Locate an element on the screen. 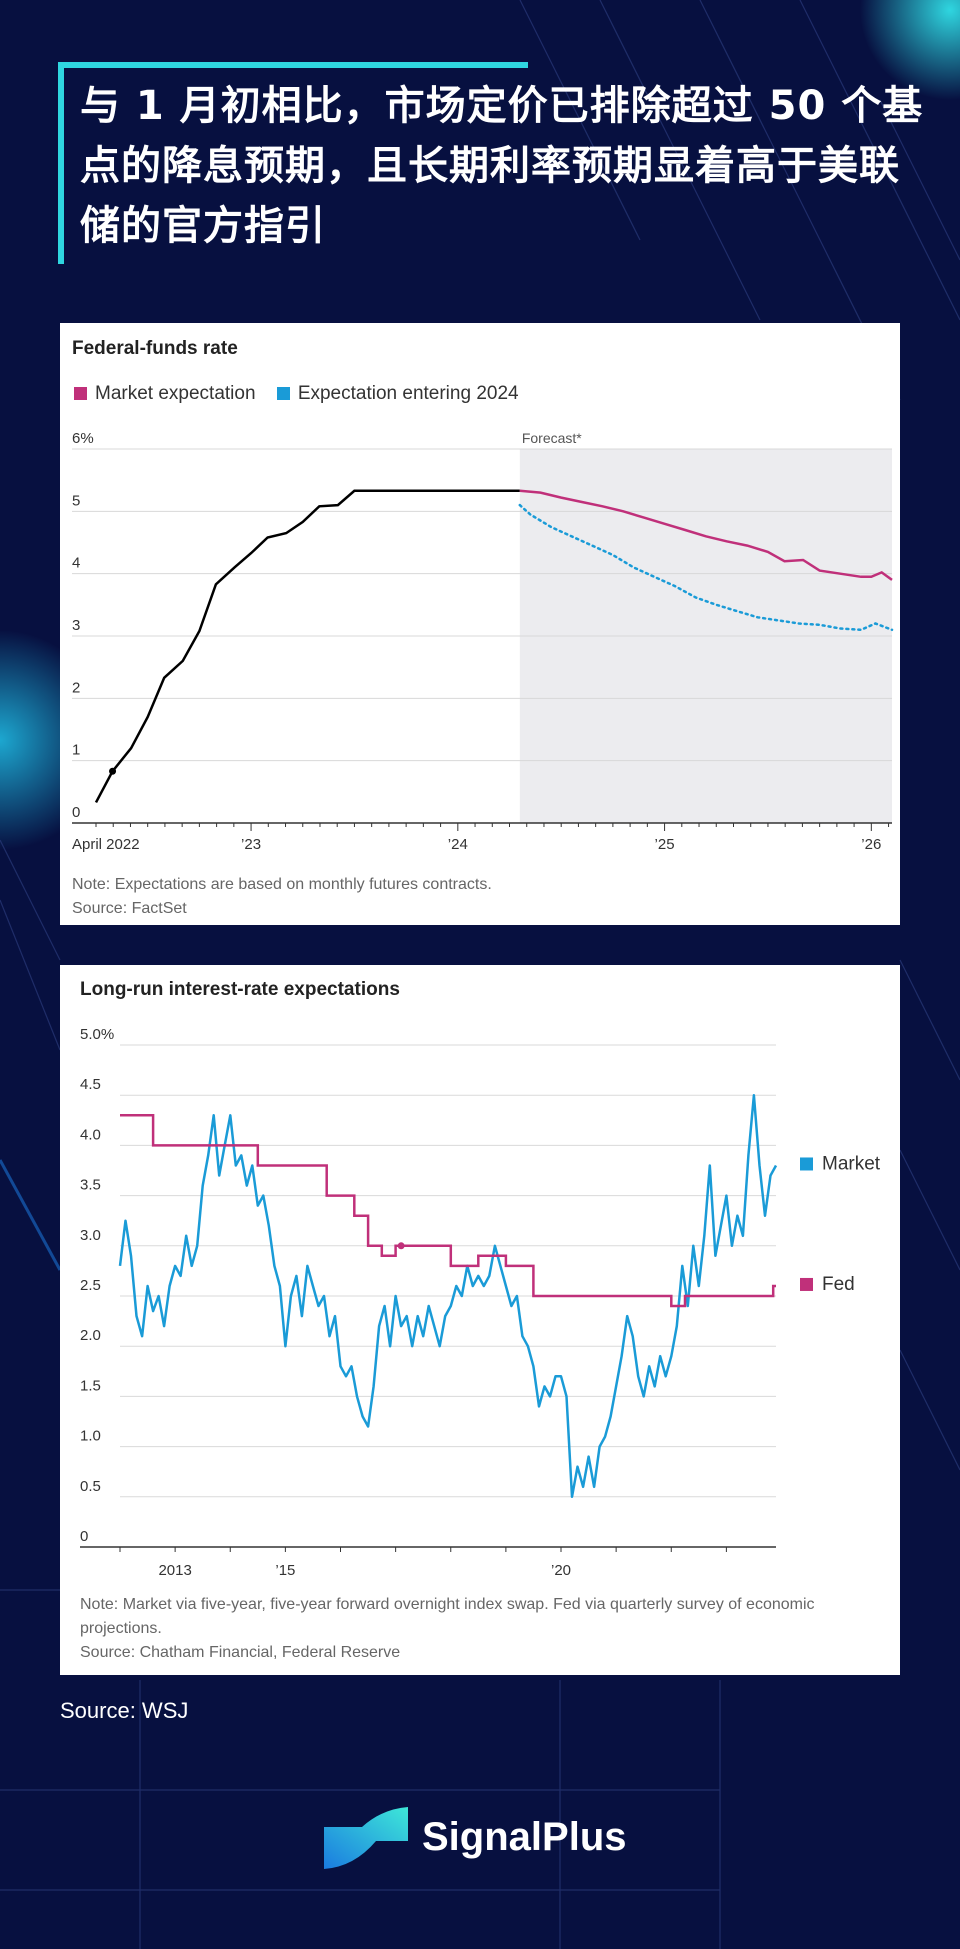 Image resolution: width=960 pixels, height=1949 pixels. y-tick-label: 1.5 is located at coordinates (90, 1385).